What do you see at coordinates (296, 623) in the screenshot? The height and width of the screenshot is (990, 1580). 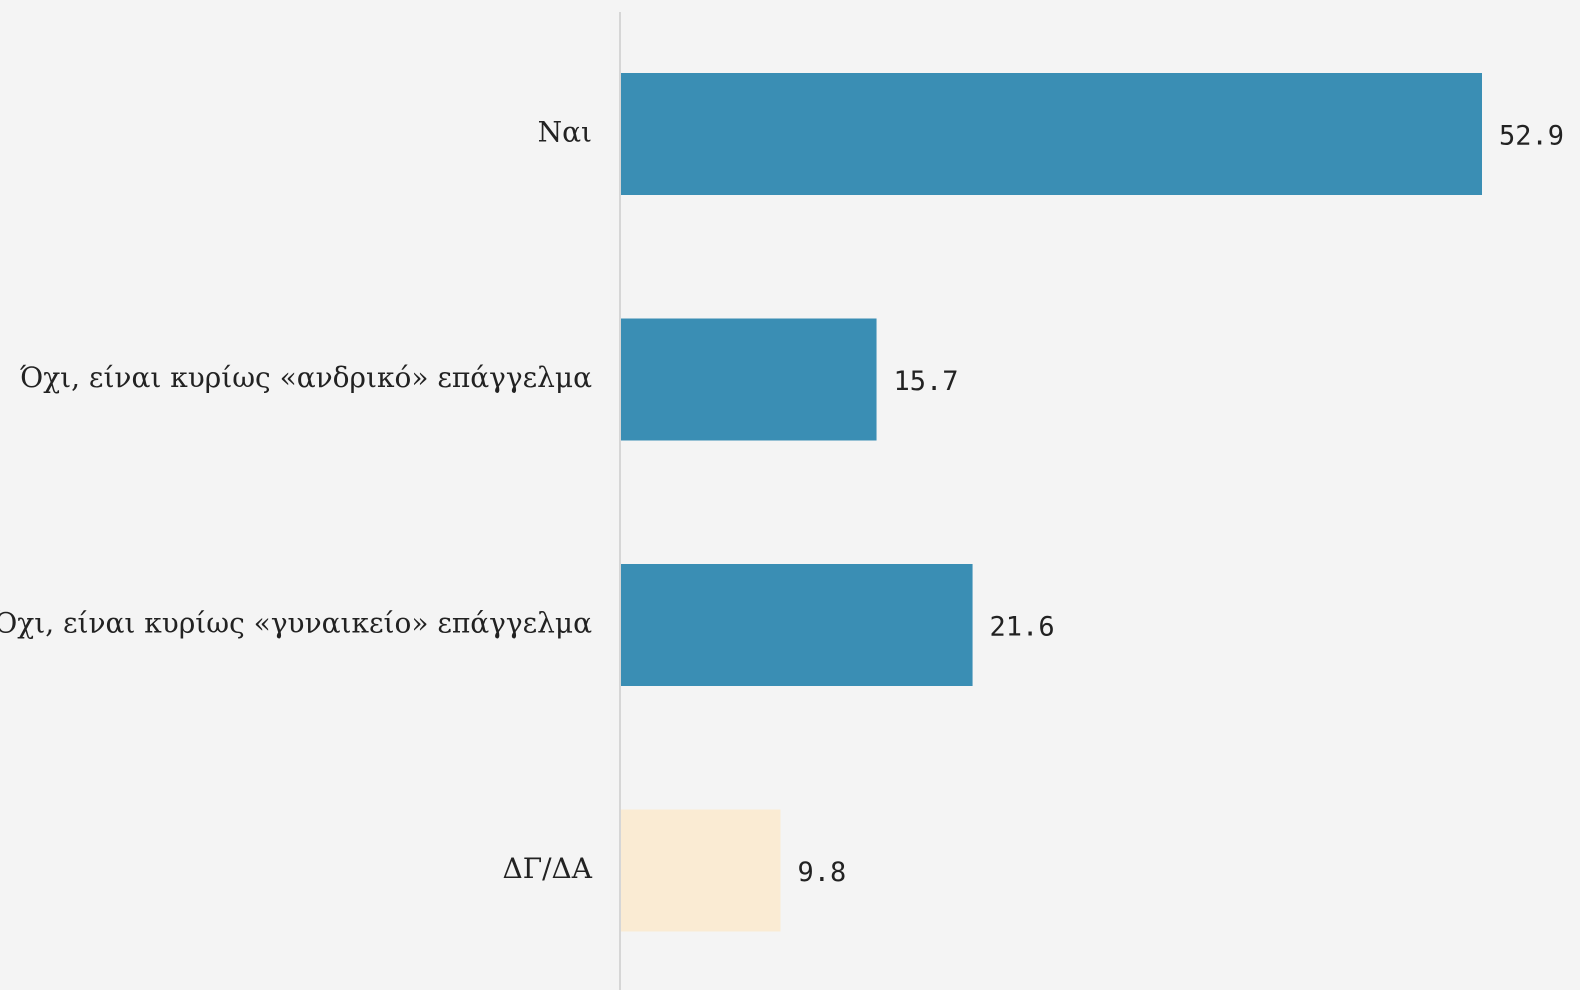 I see `category-label: Όχι, είναι κυρίως «γυναικείο» επάγγελμα` at bounding box center [296, 623].